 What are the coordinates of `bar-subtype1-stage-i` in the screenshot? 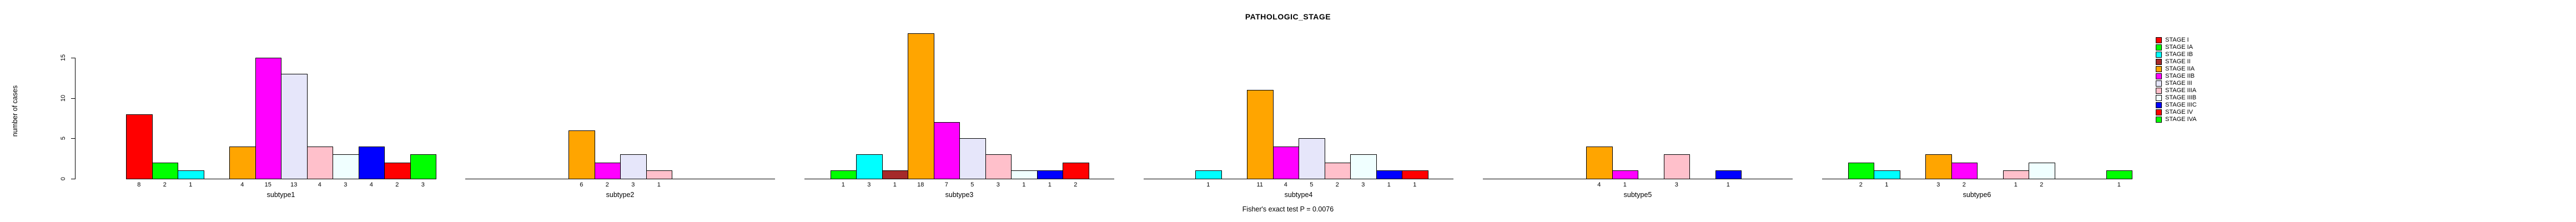 It's located at (139, 147).